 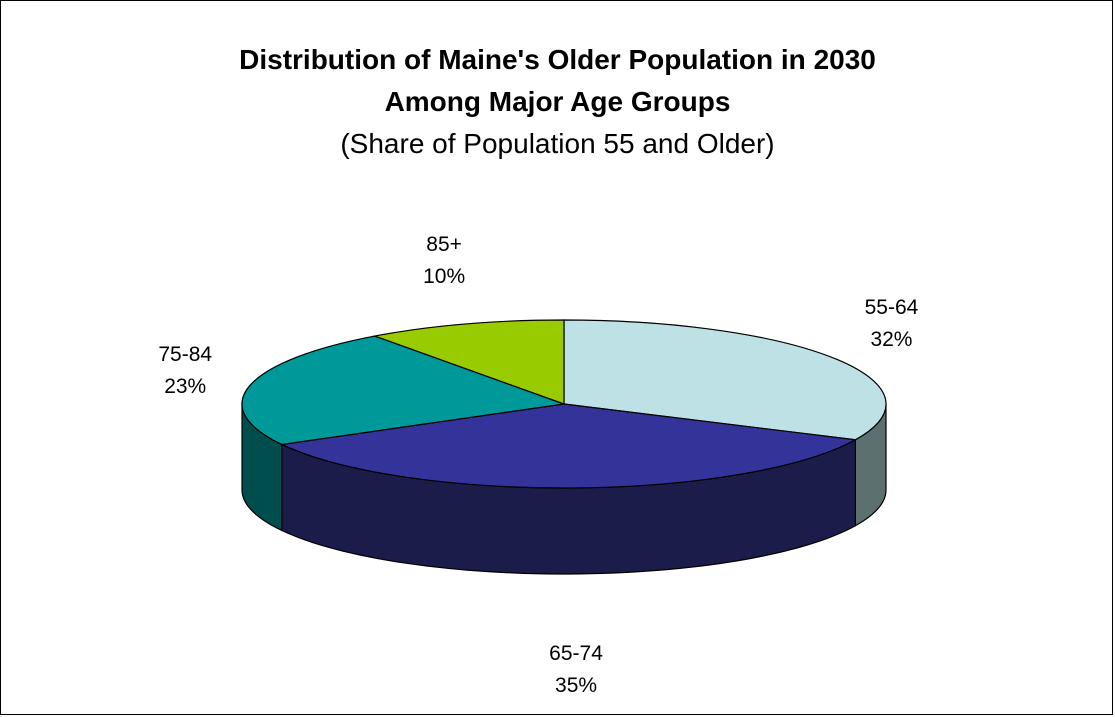 I want to click on slice-percent-label: 23%, so click(x=185, y=387).